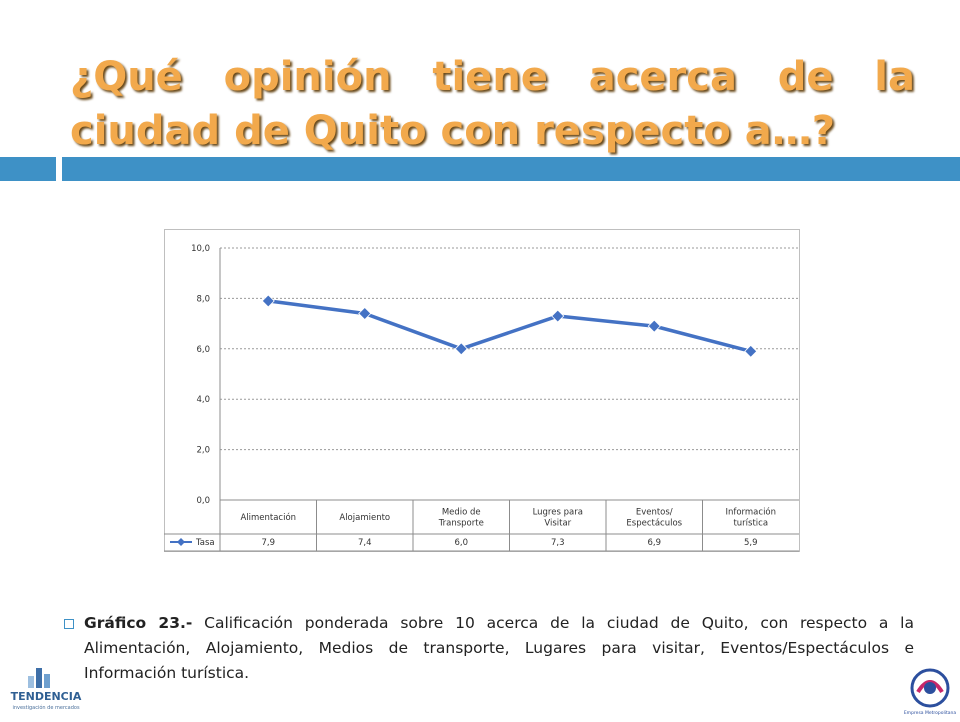  Describe the element at coordinates (654, 524) in the screenshot. I see `category-label: Espectáculos` at that location.